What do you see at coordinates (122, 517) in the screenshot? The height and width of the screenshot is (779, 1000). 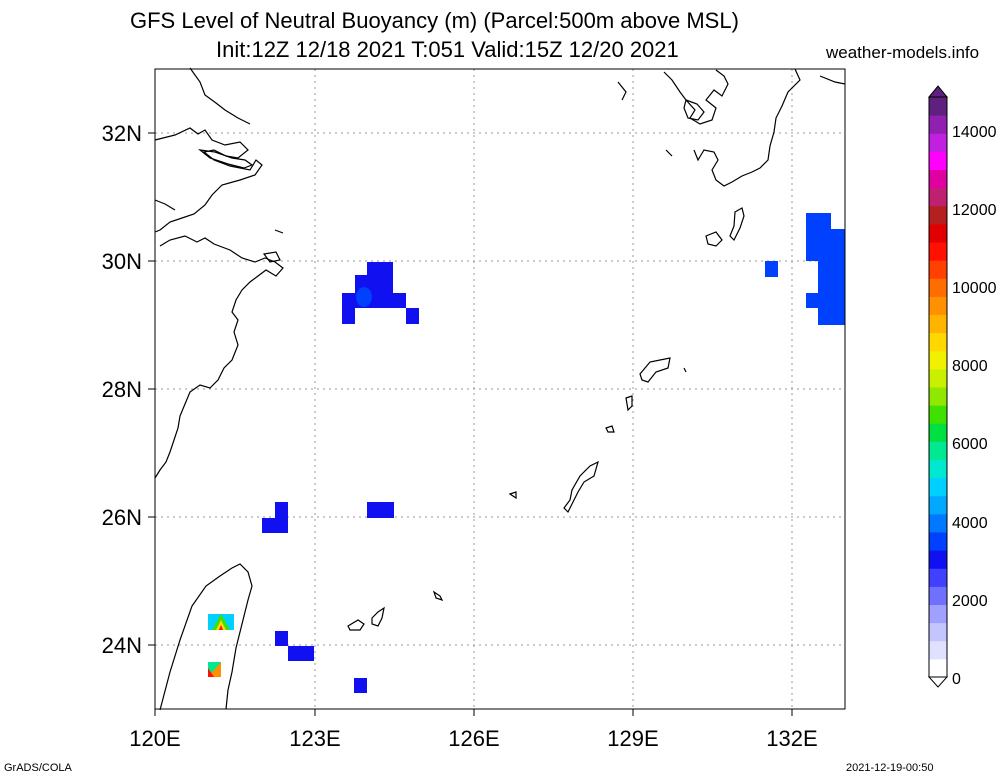 I see `lat-label: 26N` at bounding box center [122, 517].